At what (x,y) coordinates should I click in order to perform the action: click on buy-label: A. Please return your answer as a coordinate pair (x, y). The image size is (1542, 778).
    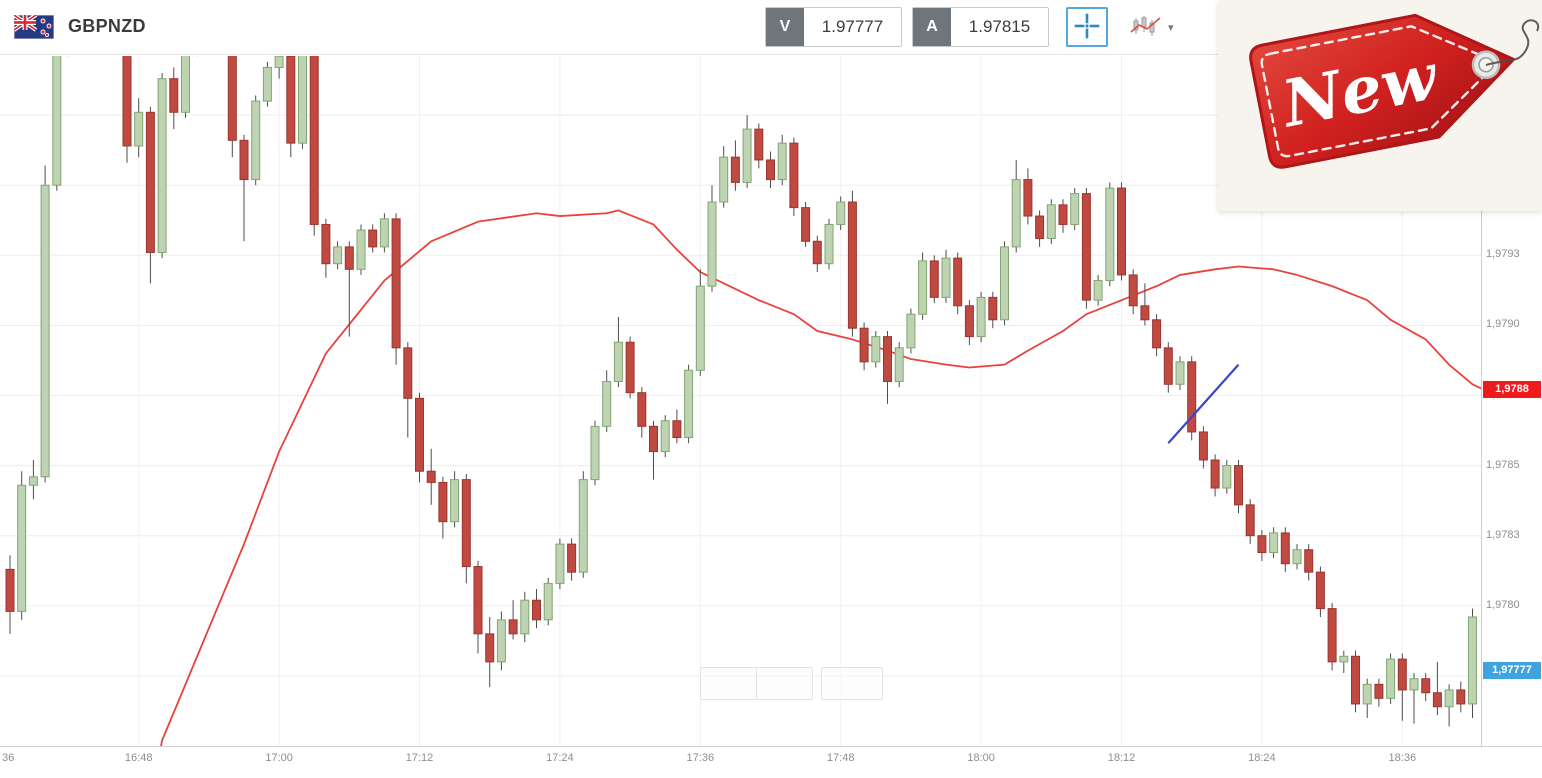
    Looking at the image, I should click on (932, 27).